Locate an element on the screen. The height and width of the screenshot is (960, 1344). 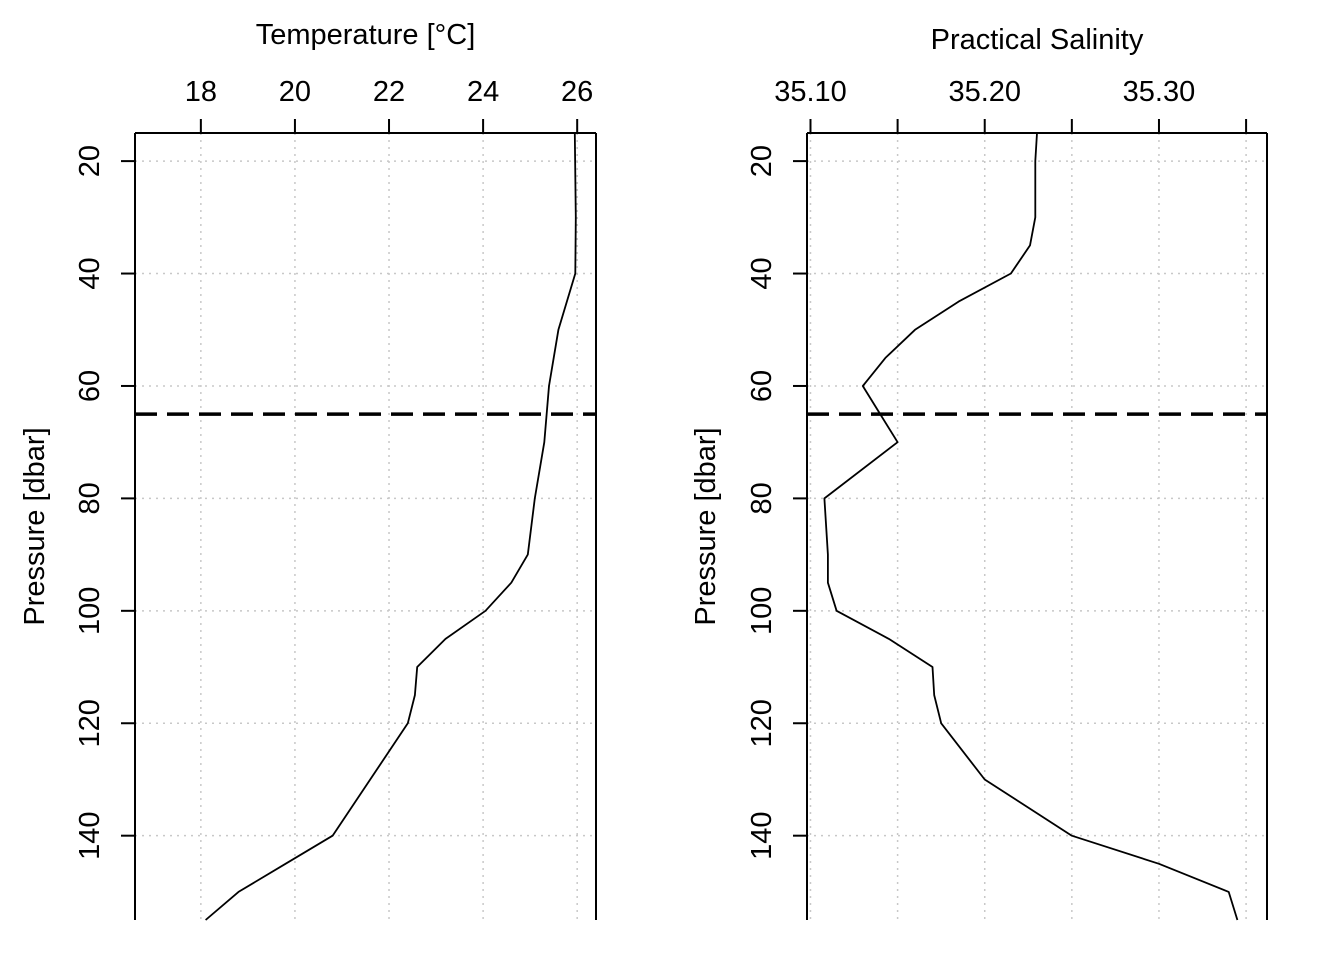
temperature-y-tick-label-5: 120 is located at coordinates (90, 723).